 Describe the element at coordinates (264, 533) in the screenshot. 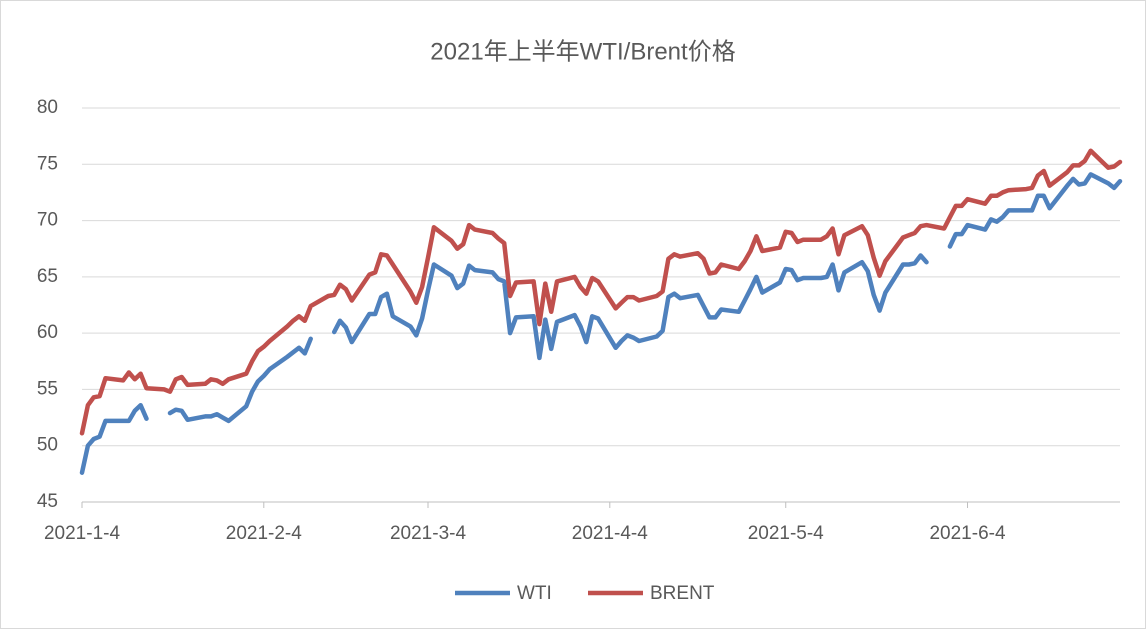

I see `x-tick-label: 2021-2-4` at that location.